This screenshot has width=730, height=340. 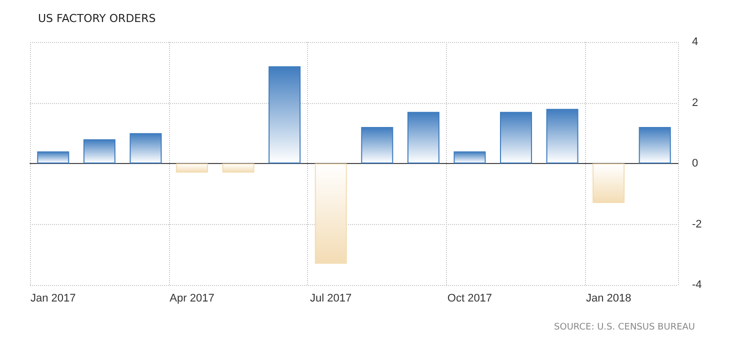 What do you see at coordinates (695, 42) in the screenshot?
I see `y-tick-label: 4` at bounding box center [695, 42].